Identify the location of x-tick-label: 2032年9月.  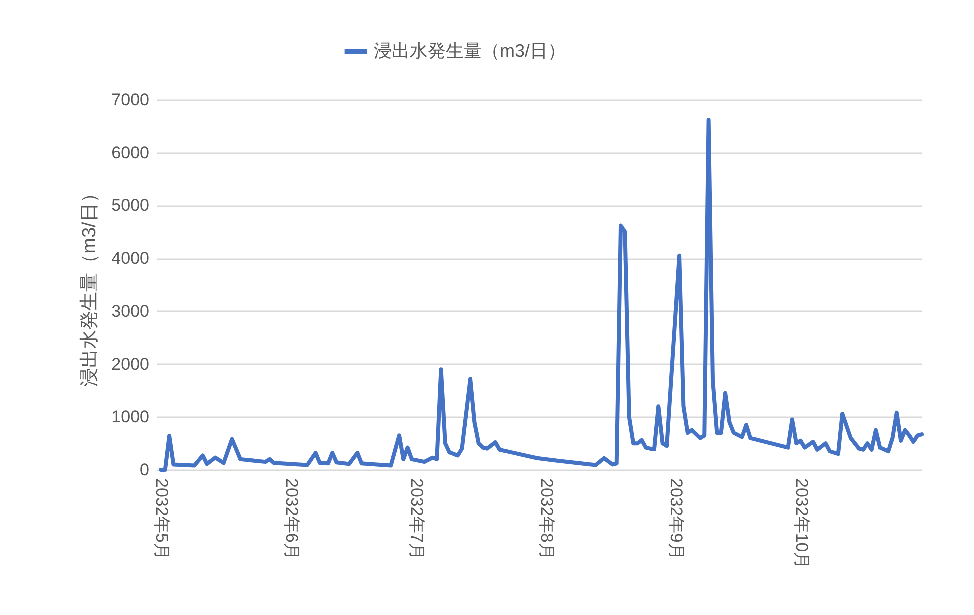
(676, 519).